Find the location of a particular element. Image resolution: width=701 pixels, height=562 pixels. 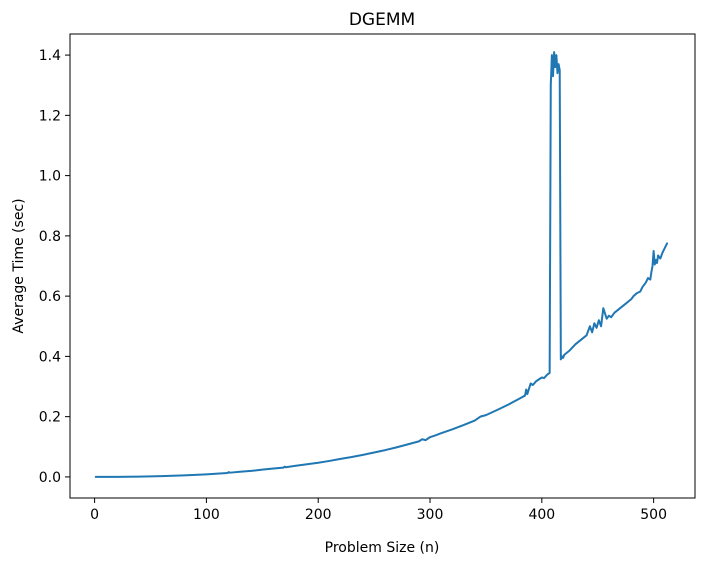

x-tick-label: 500 is located at coordinates (653, 515).